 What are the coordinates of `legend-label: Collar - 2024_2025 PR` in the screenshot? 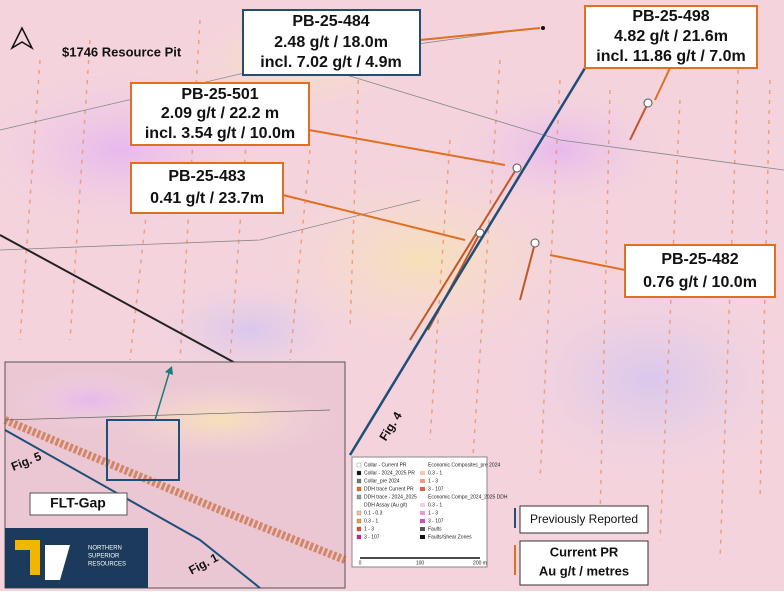 It's located at (389, 473).